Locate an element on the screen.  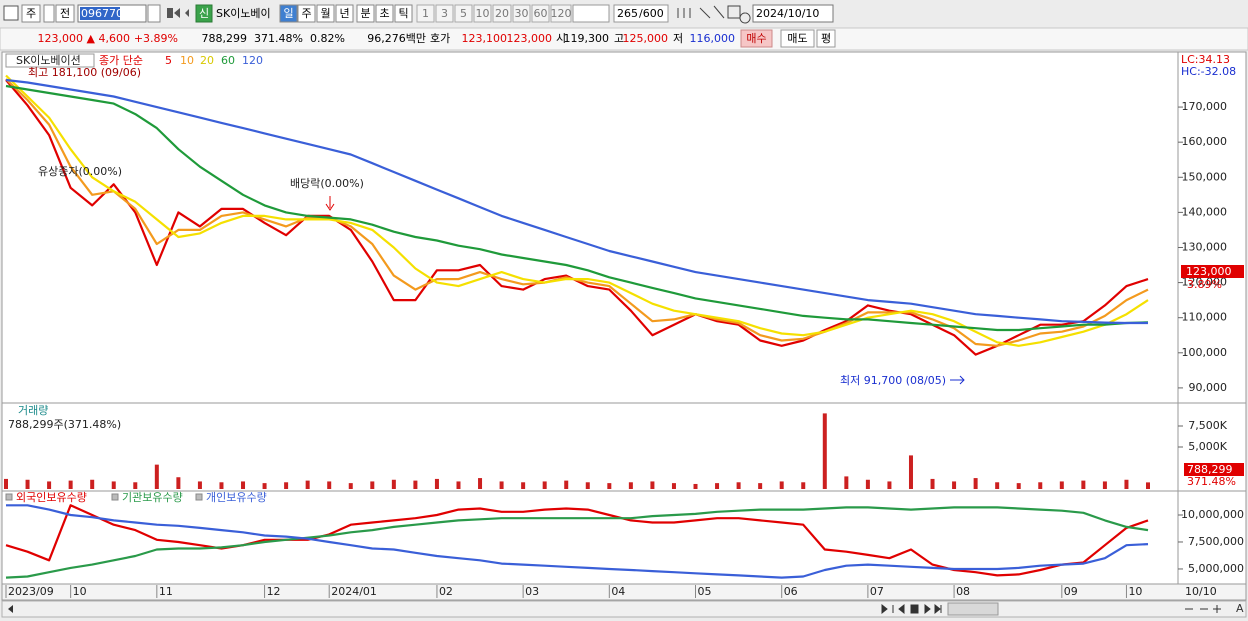
x-end-label: 10/10 is located at coordinates (1201, 591).